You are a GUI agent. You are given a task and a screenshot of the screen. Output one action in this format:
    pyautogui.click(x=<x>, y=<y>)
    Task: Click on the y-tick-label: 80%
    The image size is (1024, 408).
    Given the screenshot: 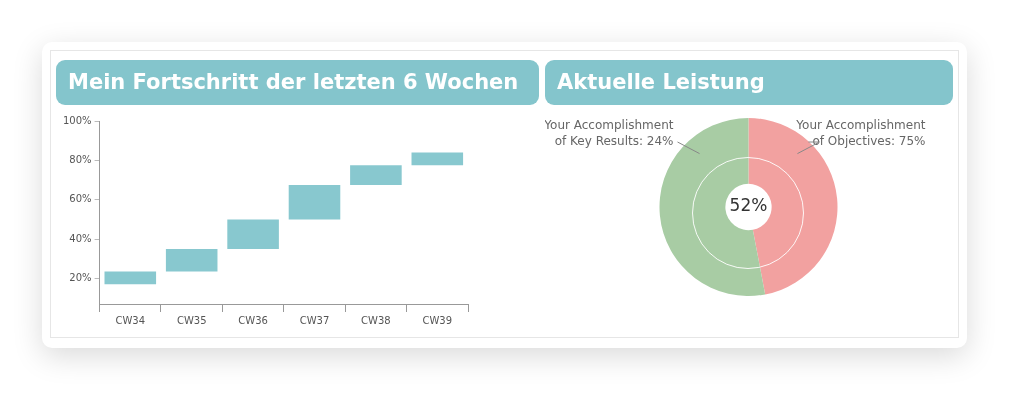 What is the action you would take?
    pyautogui.click(x=80, y=159)
    